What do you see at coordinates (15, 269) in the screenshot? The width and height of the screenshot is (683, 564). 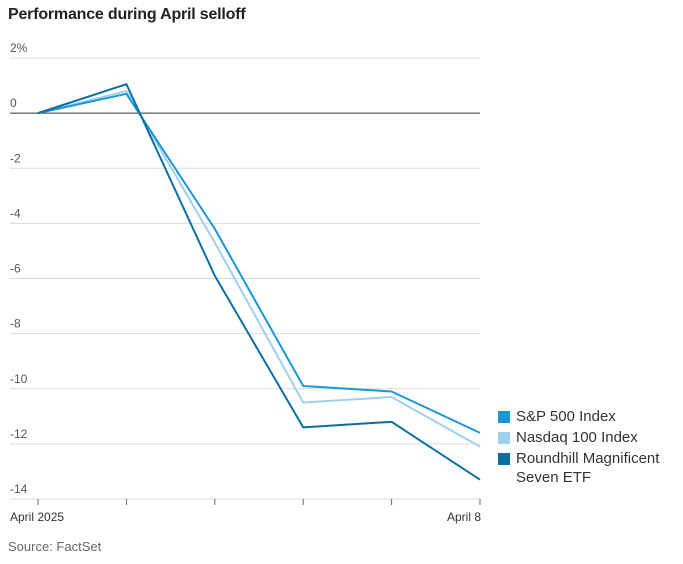 I see `y-tick-label: -6` at bounding box center [15, 269].